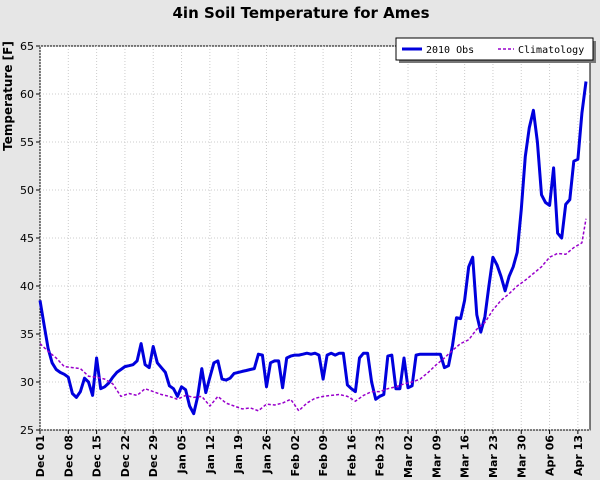 The width and height of the screenshot is (600, 480). I want to click on x-tick-label: Feb 16, so click(351, 456).